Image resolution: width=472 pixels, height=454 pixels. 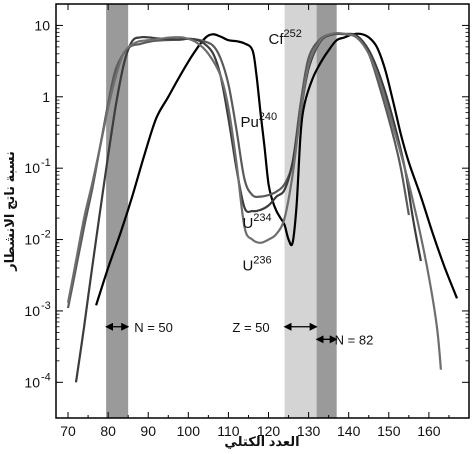 What do you see at coordinates (270, 151) in the screenshot?
I see `curve-labels: Cf252 Pu240 U234 U236` at bounding box center [270, 151].